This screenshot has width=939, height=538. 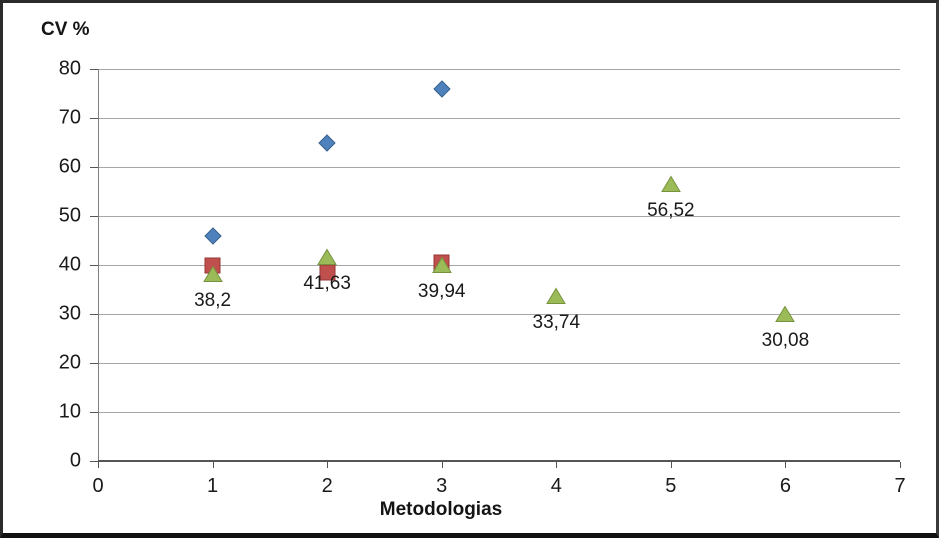 What do you see at coordinates (785, 314) in the screenshot?
I see `data-point-series-green-triangle-x6` at bounding box center [785, 314].